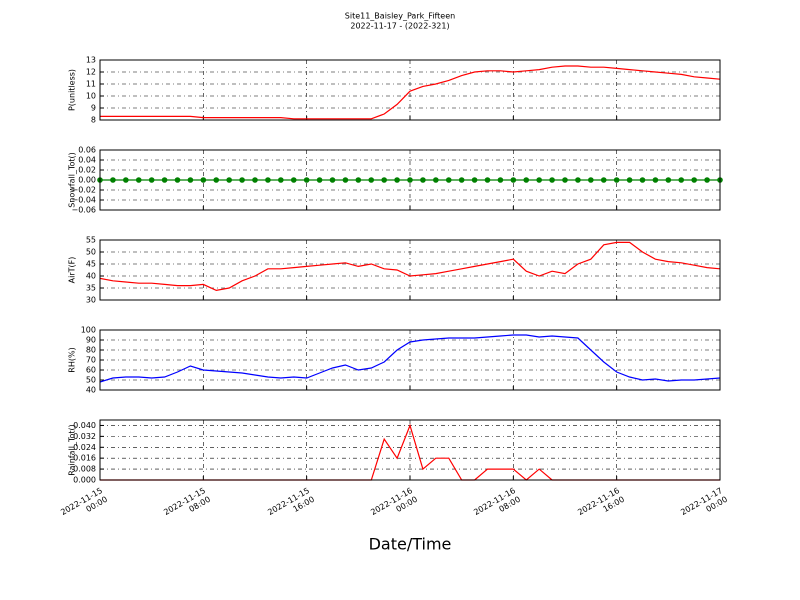 The width and height of the screenshot is (800, 600). What do you see at coordinates (93, 108) in the screenshot?
I see `y-tick-label: 9` at bounding box center [93, 108].